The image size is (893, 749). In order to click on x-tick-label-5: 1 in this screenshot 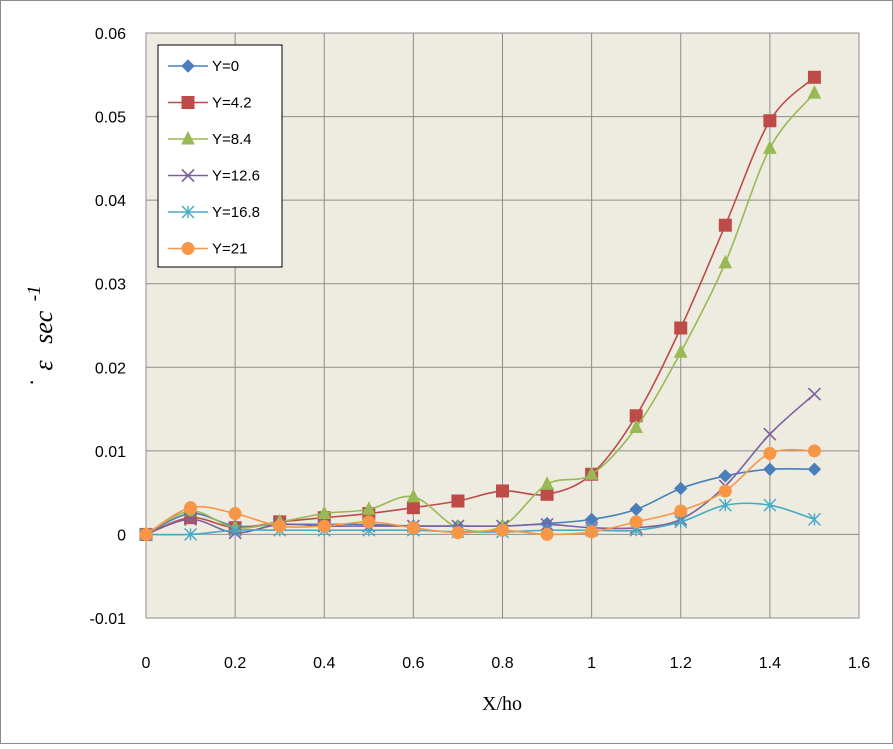, I will do `click(591, 663)`.